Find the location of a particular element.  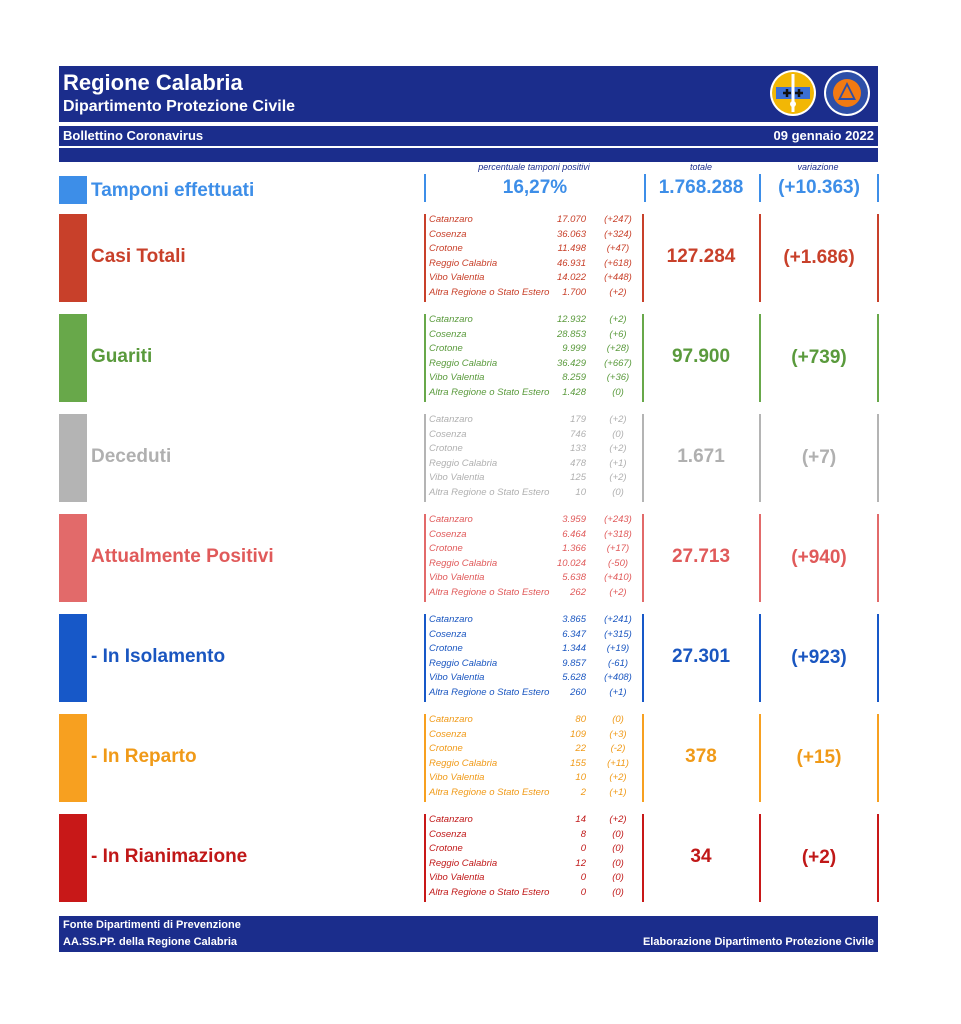

province-line: Catanzaro 179 (+2) is located at coordinates (534, 421).